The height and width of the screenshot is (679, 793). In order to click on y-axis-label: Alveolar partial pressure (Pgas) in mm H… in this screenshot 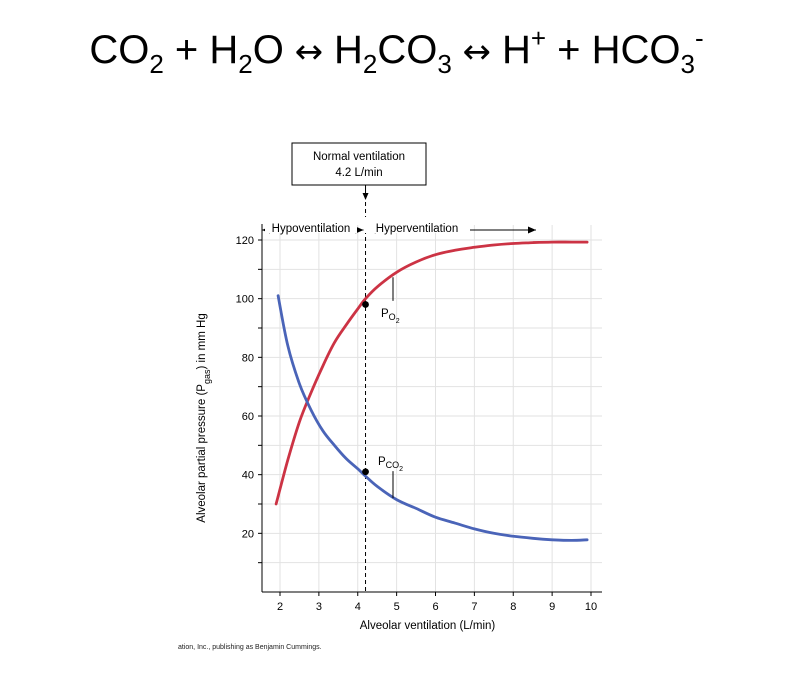, I will do `click(204, 417)`.